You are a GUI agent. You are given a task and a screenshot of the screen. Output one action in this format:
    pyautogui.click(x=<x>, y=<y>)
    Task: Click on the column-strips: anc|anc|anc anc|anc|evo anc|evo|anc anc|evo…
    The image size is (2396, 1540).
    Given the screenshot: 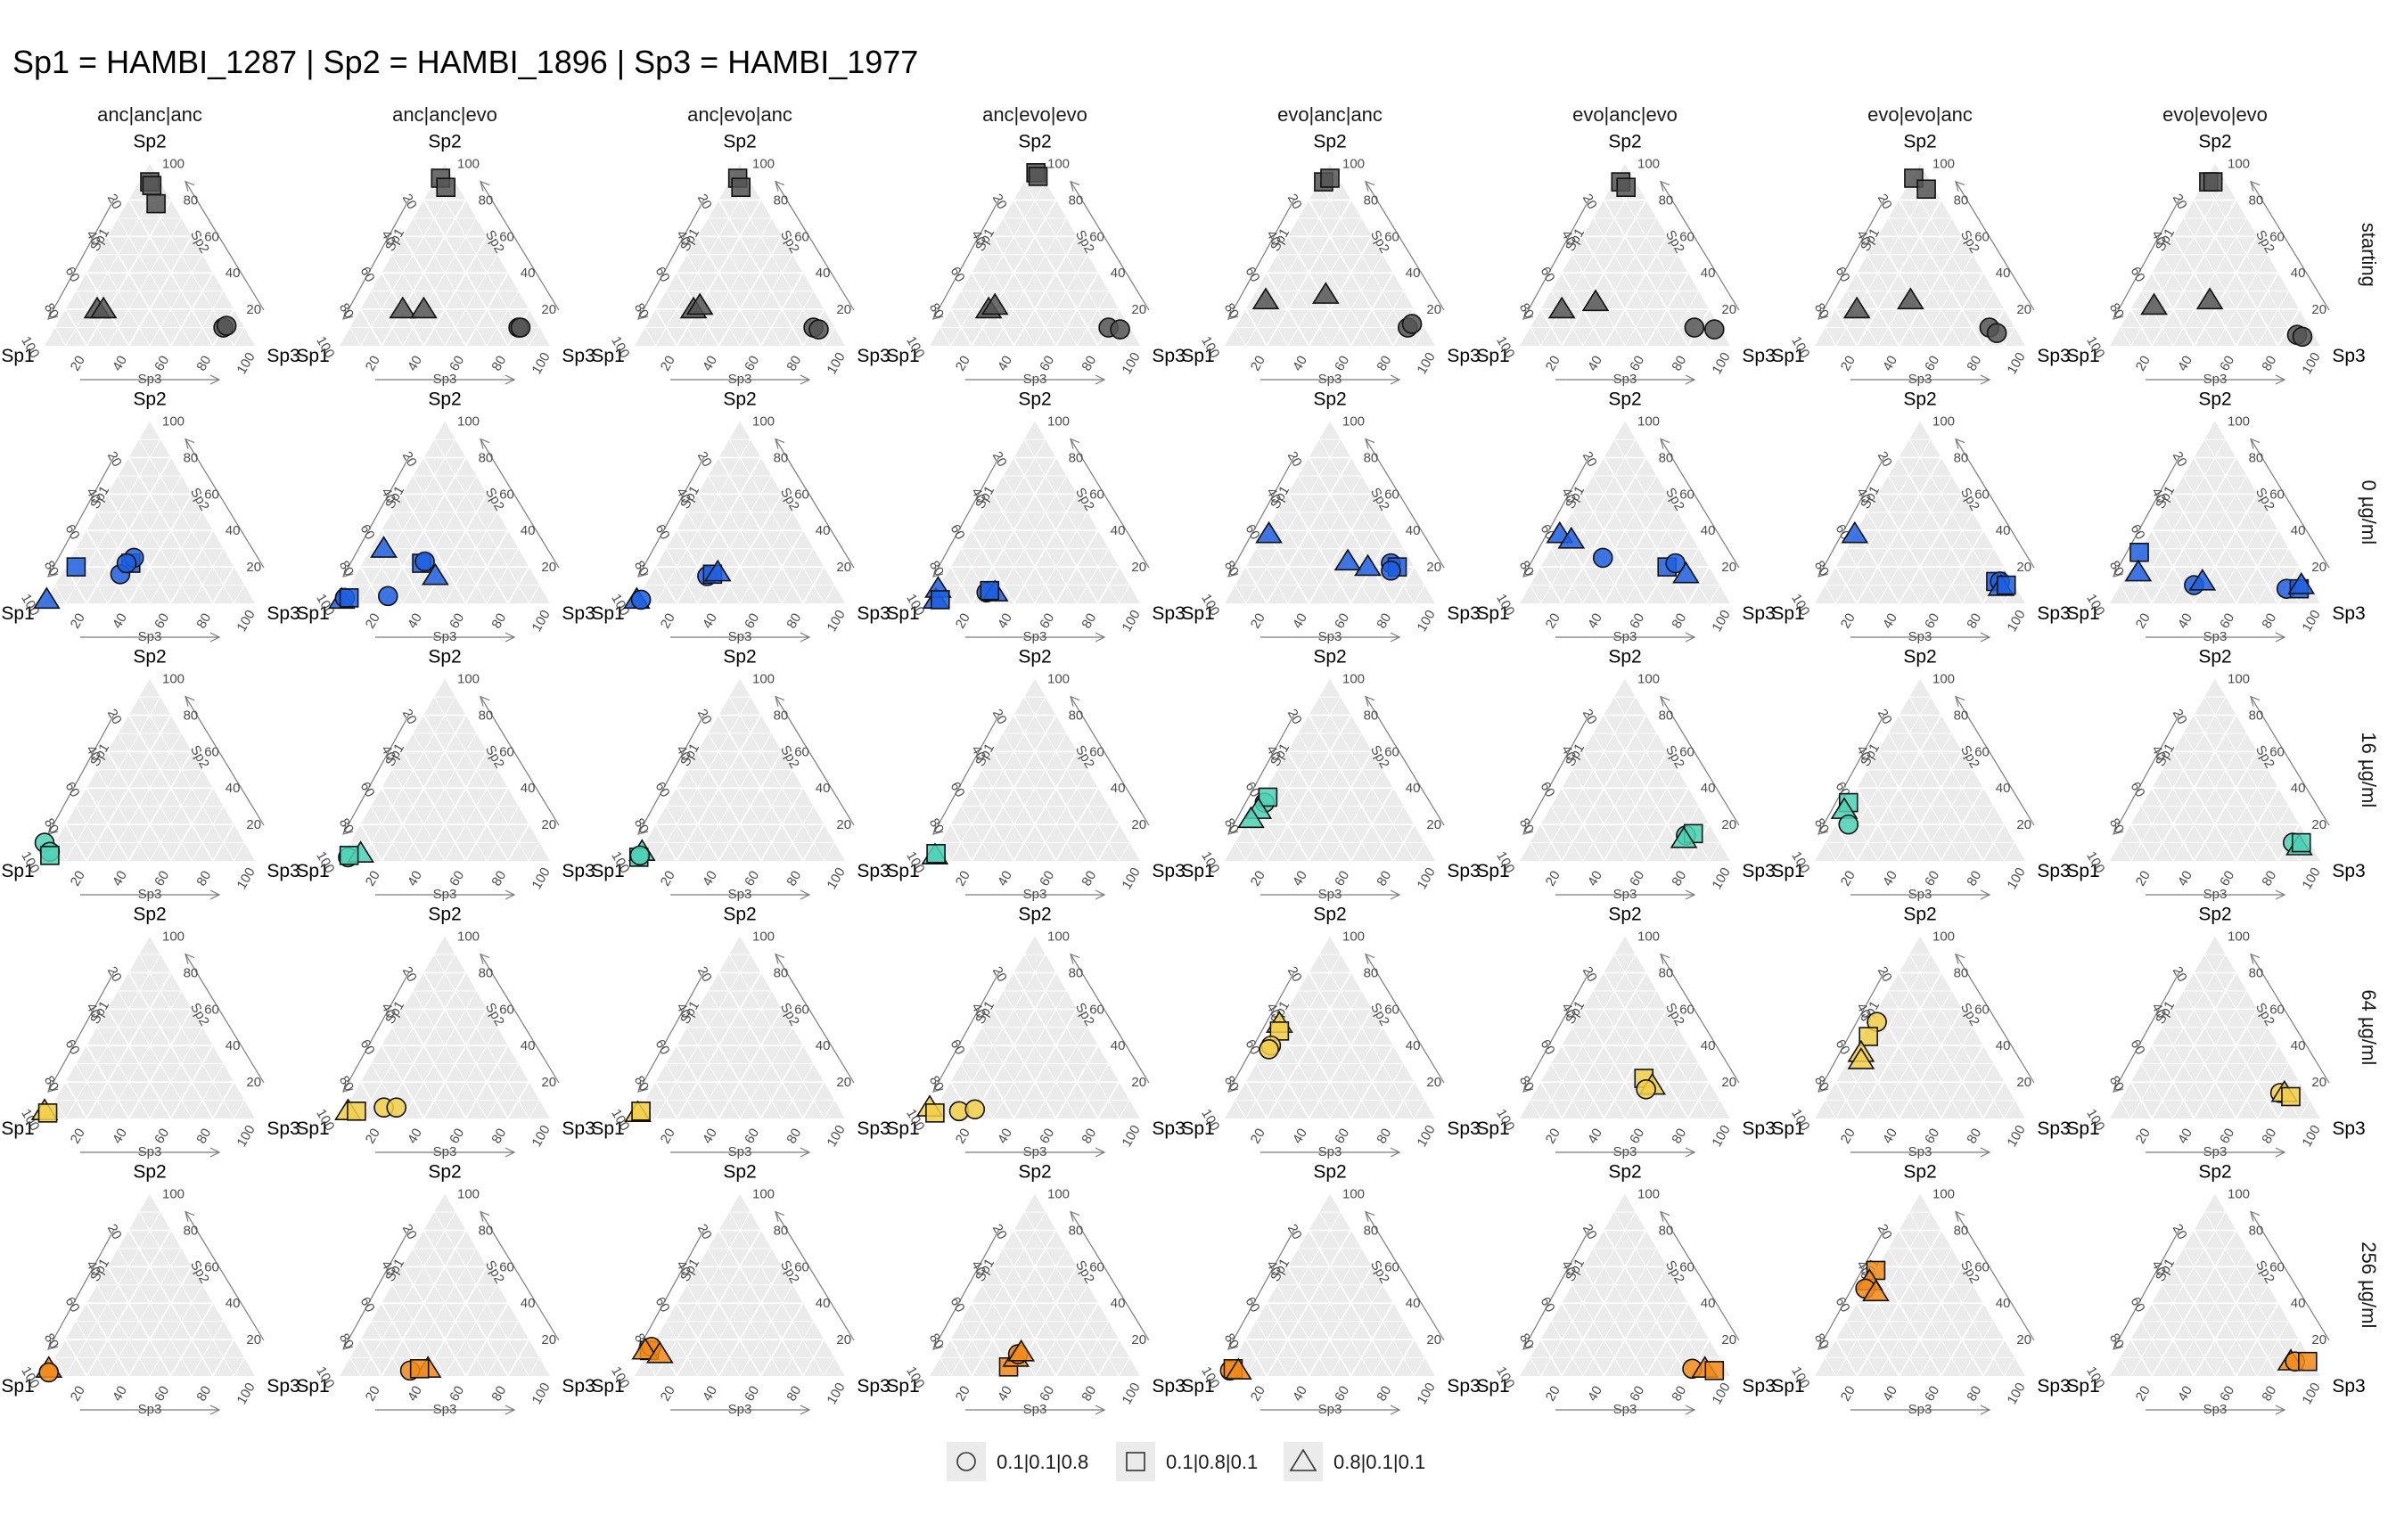 What is the action you would take?
    pyautogui.click(x=1182, y=114)
    